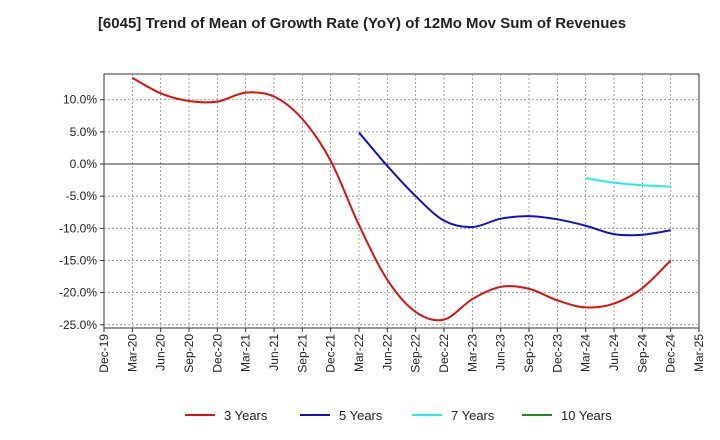 This screenshot has width=720, height=440. Describe the element at coordinates (217, 353) in the screenshot. I see `x-tick-label: Dec-20` at that location.